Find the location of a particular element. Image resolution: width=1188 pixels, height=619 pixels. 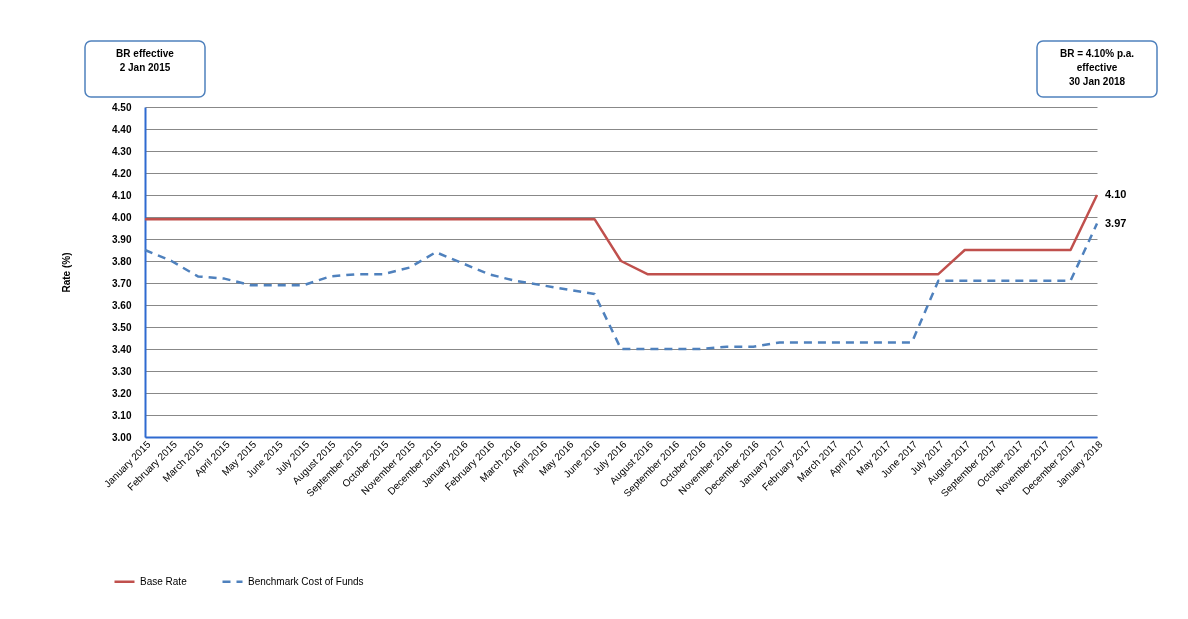

legend-label: Base Rate is located at coordinates (164, 581).